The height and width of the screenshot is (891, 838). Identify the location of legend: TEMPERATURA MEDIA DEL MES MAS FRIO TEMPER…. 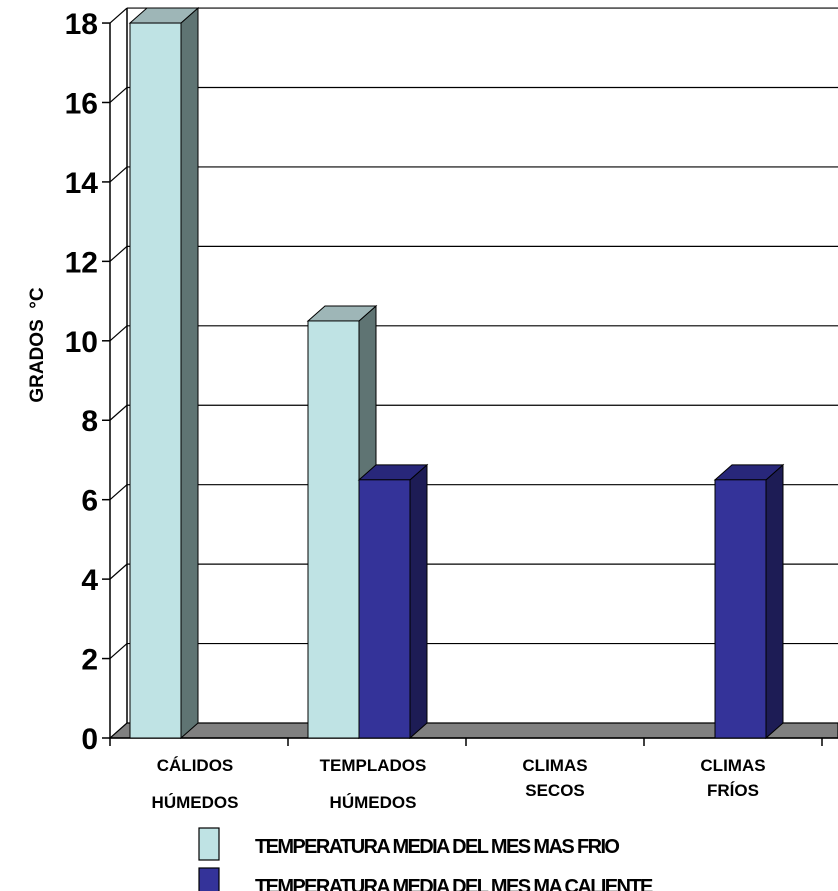
(426, 859).